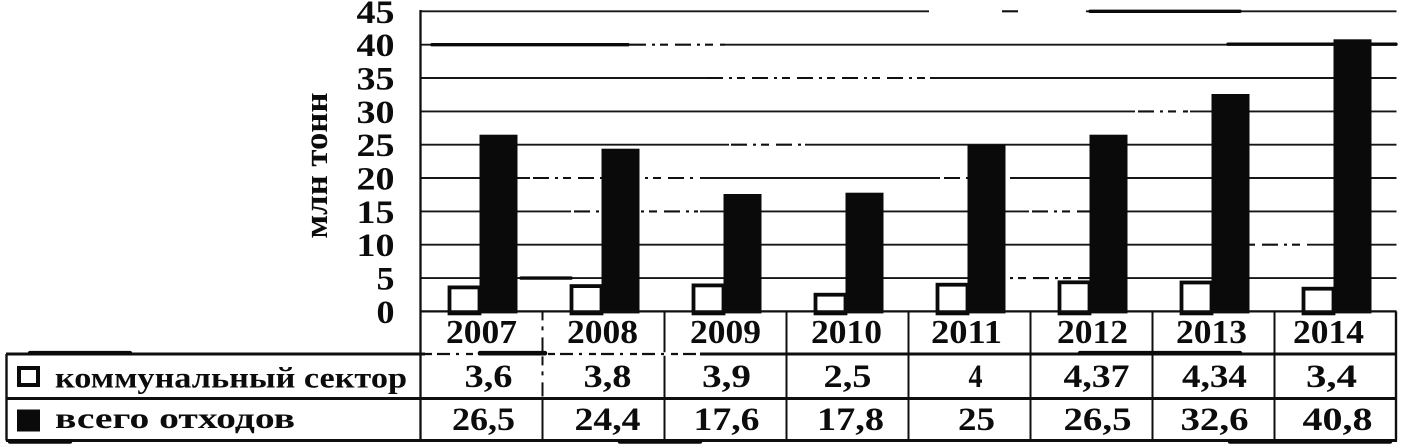 The width and height of the screenshot is (1401, 445). Describe the element at coordinates (317, 166) in the screenshot. I see `svg-text: млн тонн` at that location.